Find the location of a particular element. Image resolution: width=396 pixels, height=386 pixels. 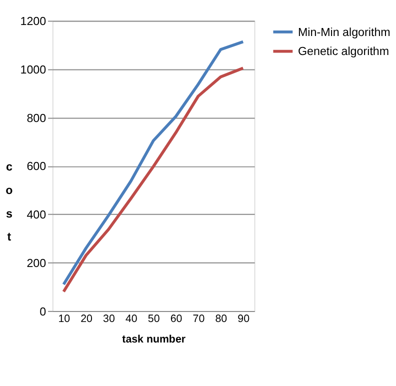

x-tick-label: 90 is located at coordinates (244, 319).